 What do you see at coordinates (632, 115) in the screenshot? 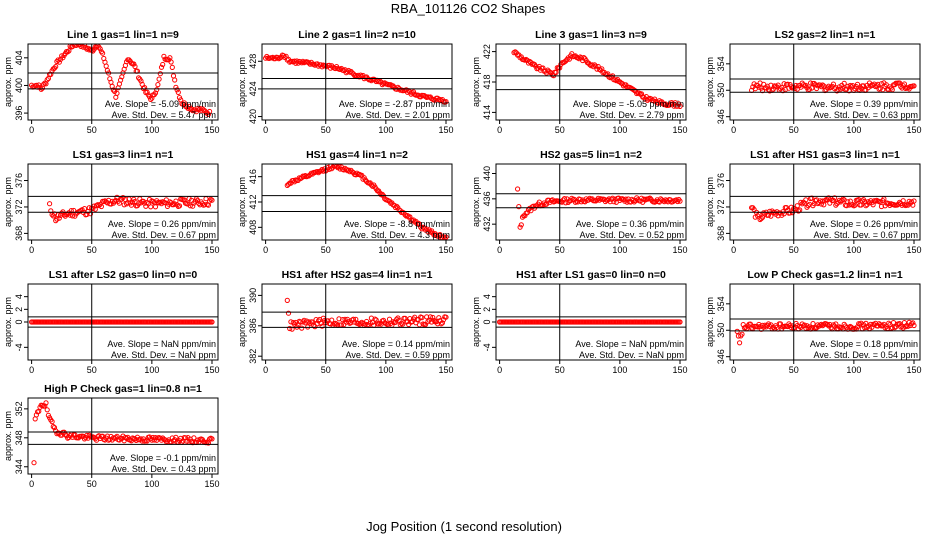
I see `std-dev-annotation: Ave. Std. Dev. = 2.79 ppm` at bounding box center [632, 115].